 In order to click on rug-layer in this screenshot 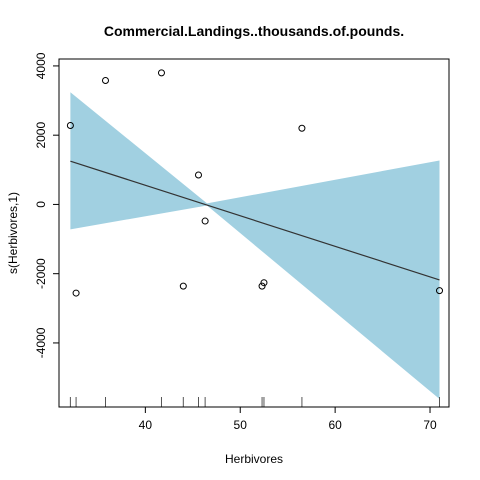, I will do `click(255, 402)`.